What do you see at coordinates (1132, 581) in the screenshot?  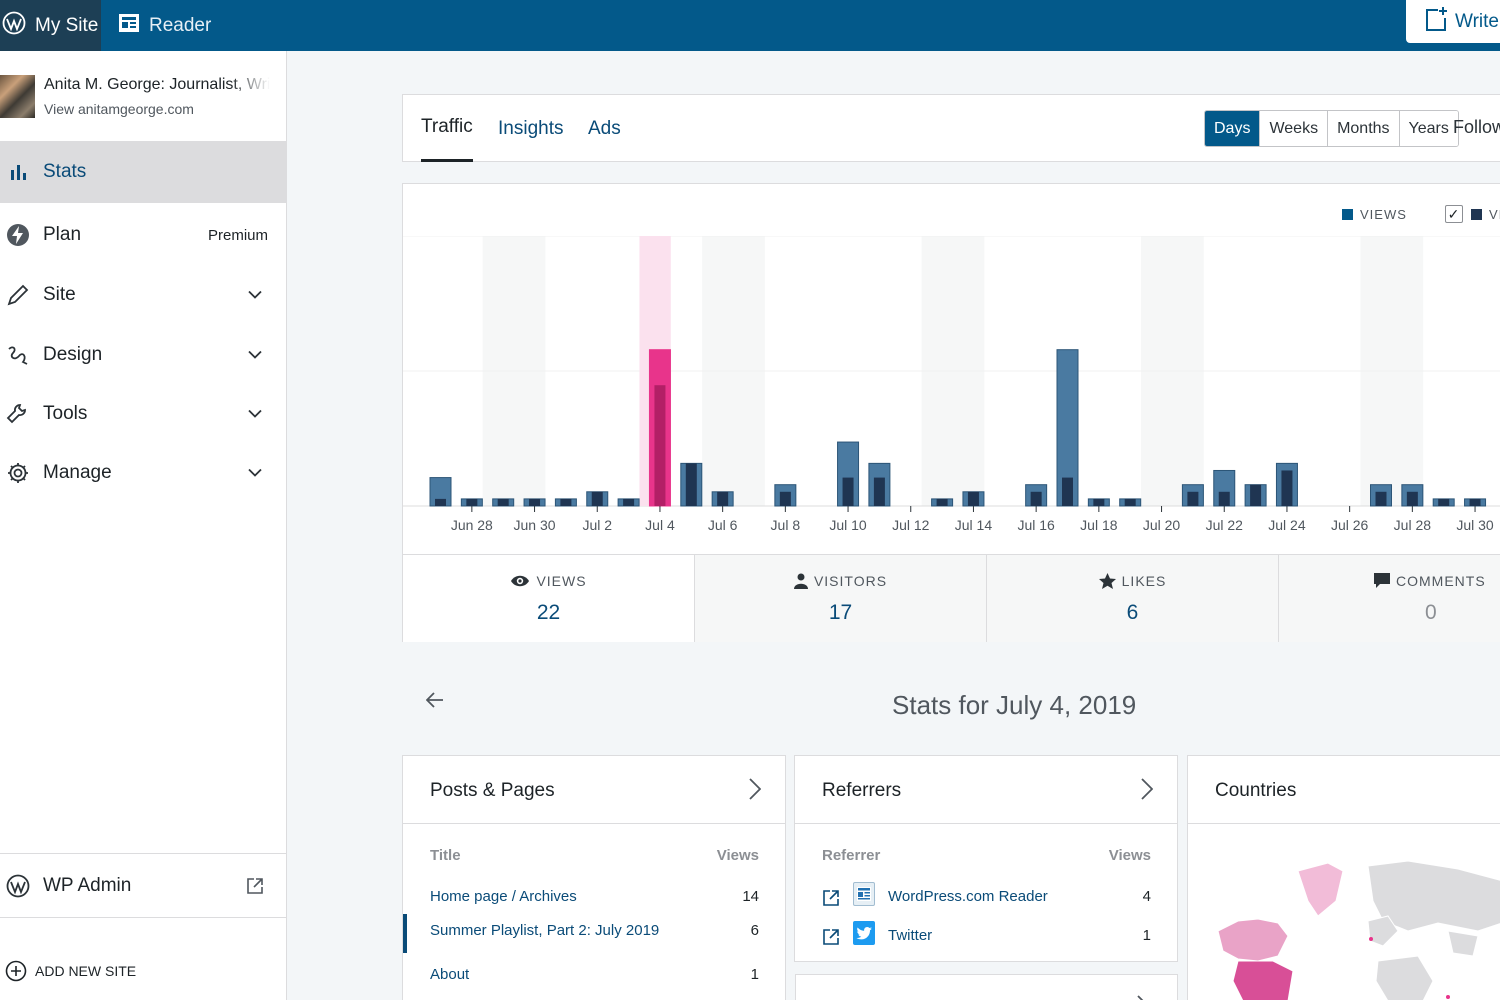 I see `summary-label: LIKES` at bounding box center [1132, 581].